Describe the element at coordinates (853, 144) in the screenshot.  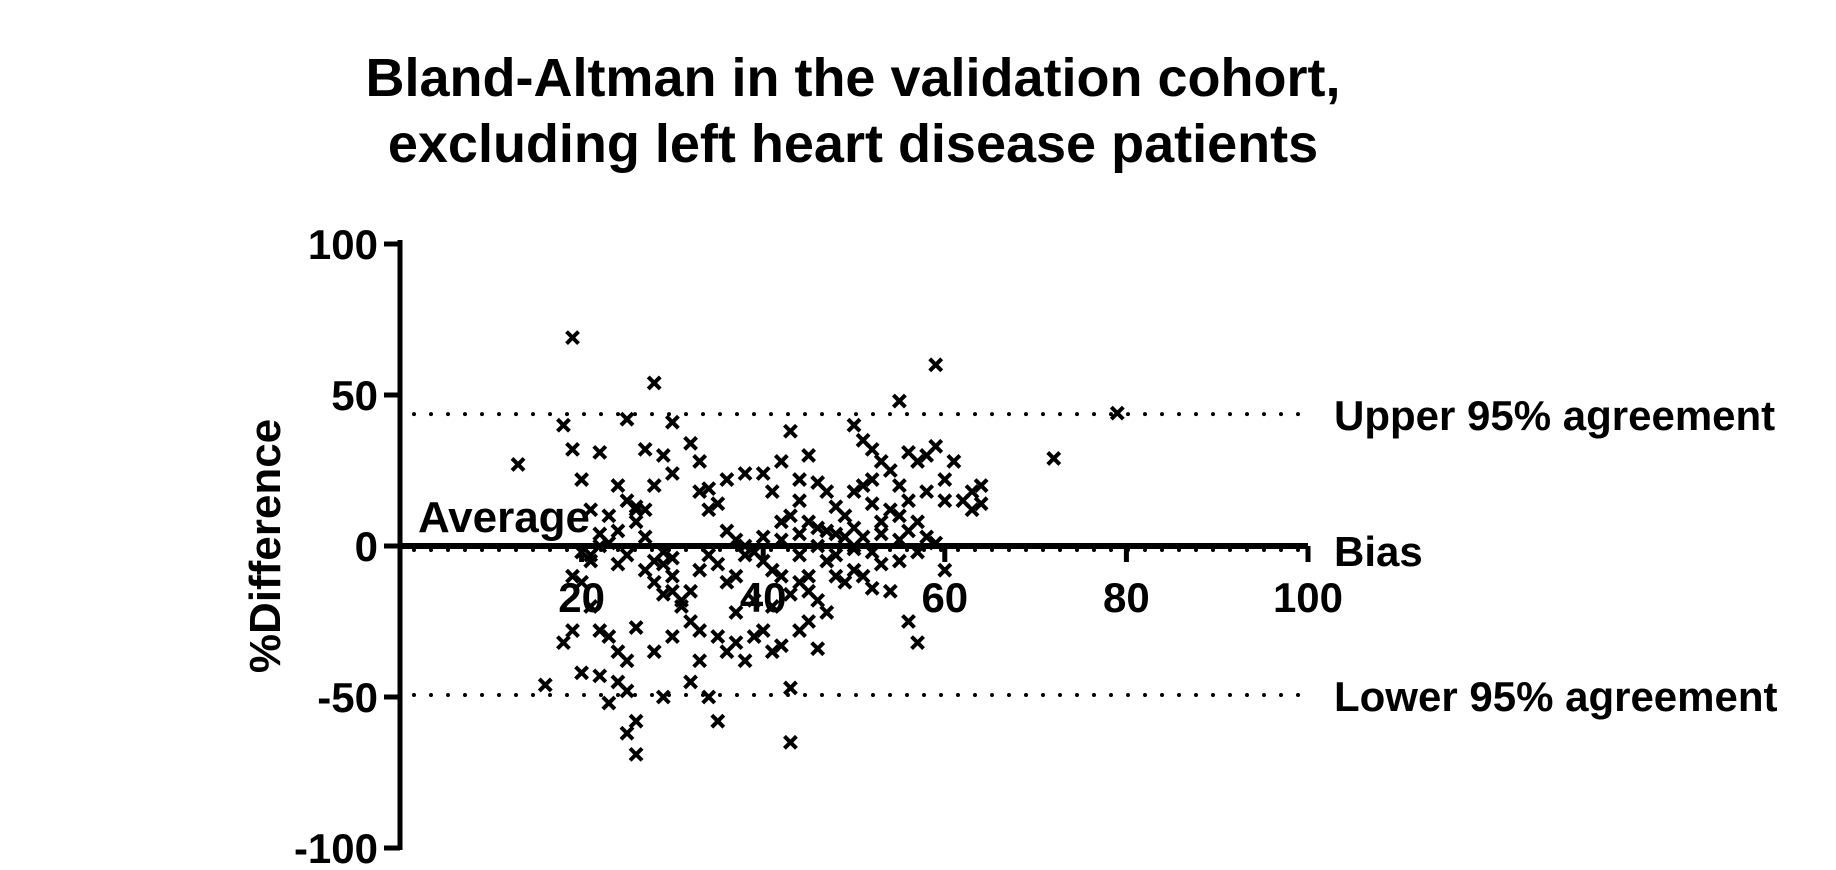
I see `chart-title-line-2: excluding left heart disease patients` at that location.